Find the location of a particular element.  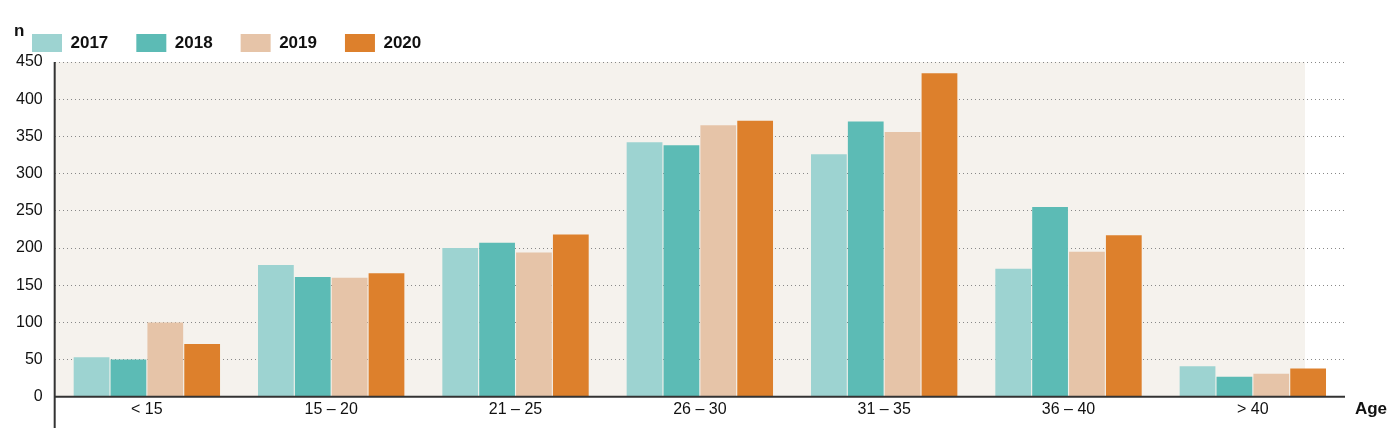

x-tick-label: > 40 is located at coordinates (1253, 408).